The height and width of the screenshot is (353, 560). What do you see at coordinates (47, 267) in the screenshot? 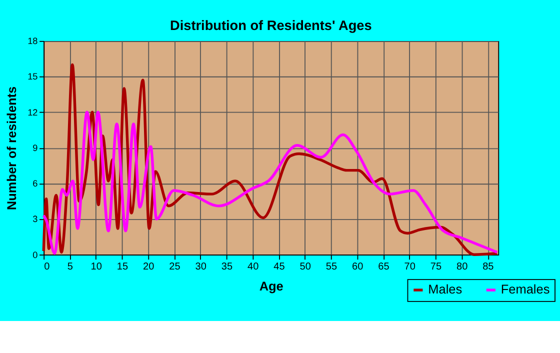
I see `x-tick-label: 0` at bounding box center [47, 267].